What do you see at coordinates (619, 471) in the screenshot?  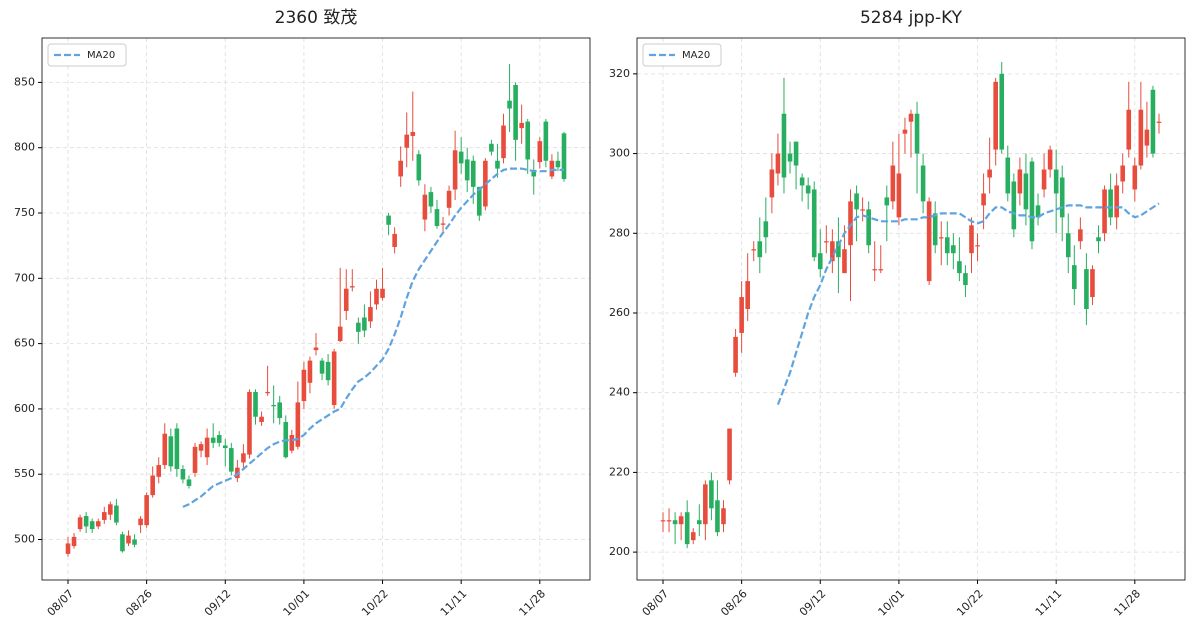 I see `y-tick-label: 220` at bounding box center [619, 471].